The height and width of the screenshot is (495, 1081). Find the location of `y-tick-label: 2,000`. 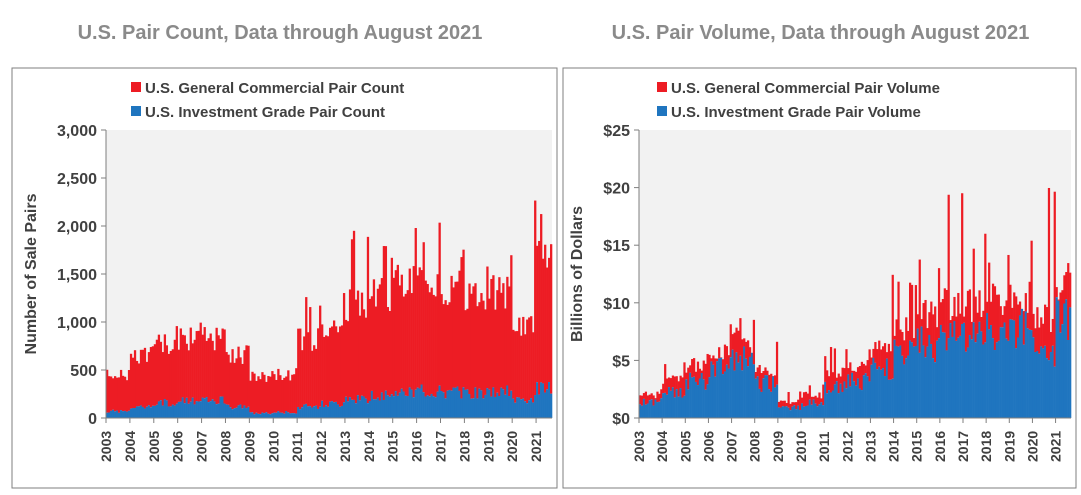

y-tick-label: 2,000 is located at coordinates (77, 227).